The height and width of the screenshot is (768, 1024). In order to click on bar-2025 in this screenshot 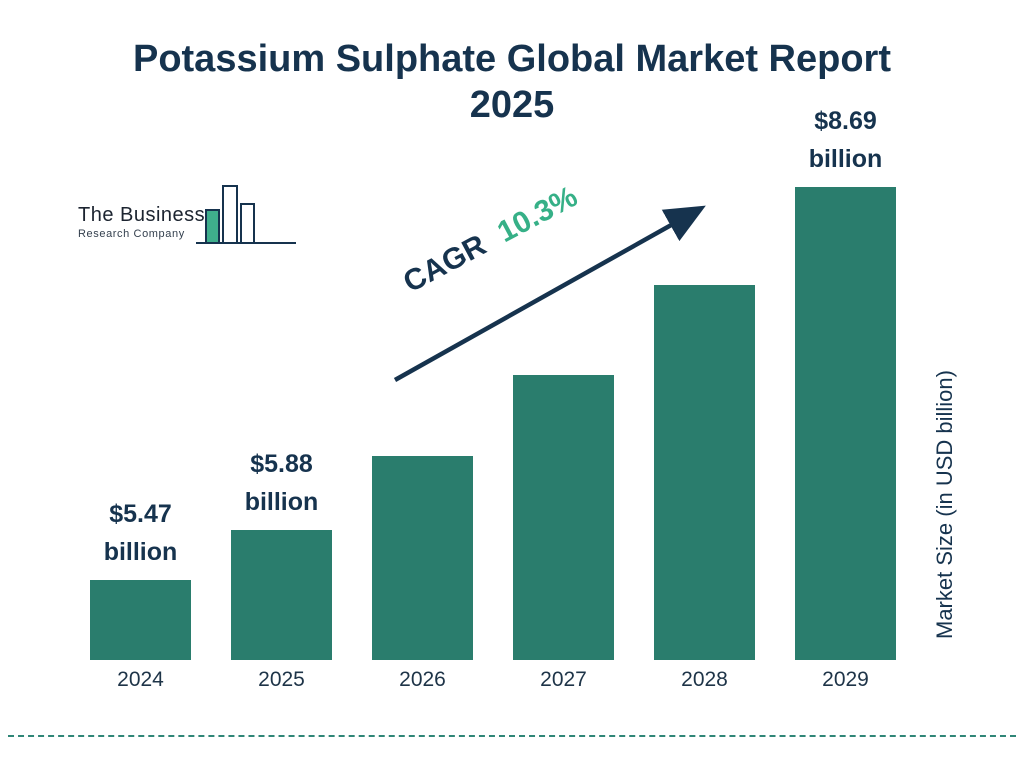, I will do `click(281, 595)`.